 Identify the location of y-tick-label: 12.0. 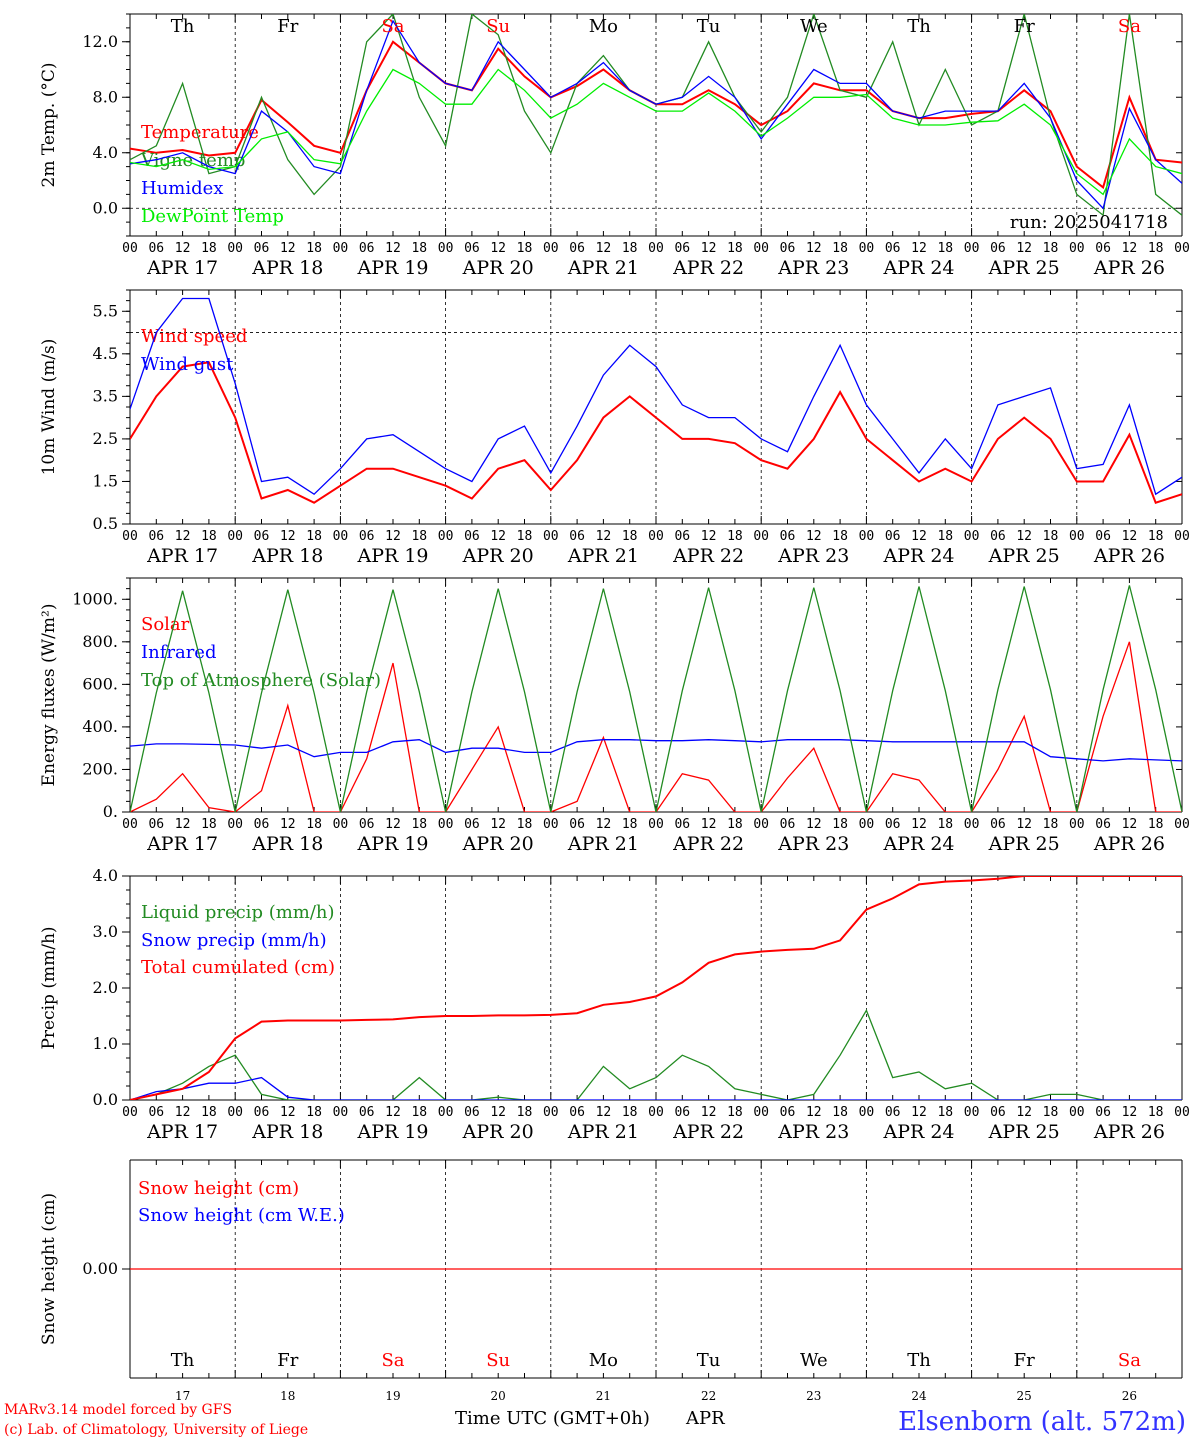
(100, 41).